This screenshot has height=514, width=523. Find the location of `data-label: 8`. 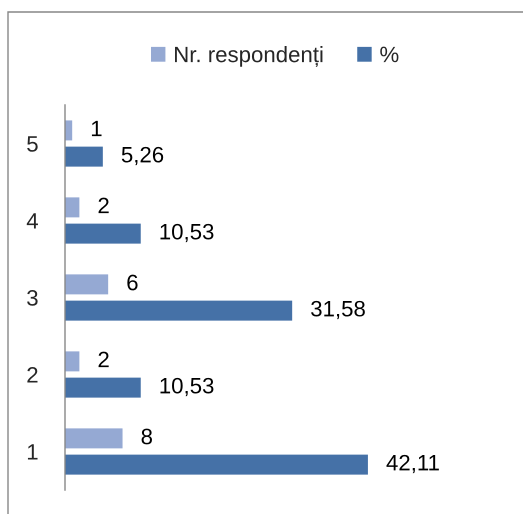

data-label: 8 is located at coordinates (147, 436).